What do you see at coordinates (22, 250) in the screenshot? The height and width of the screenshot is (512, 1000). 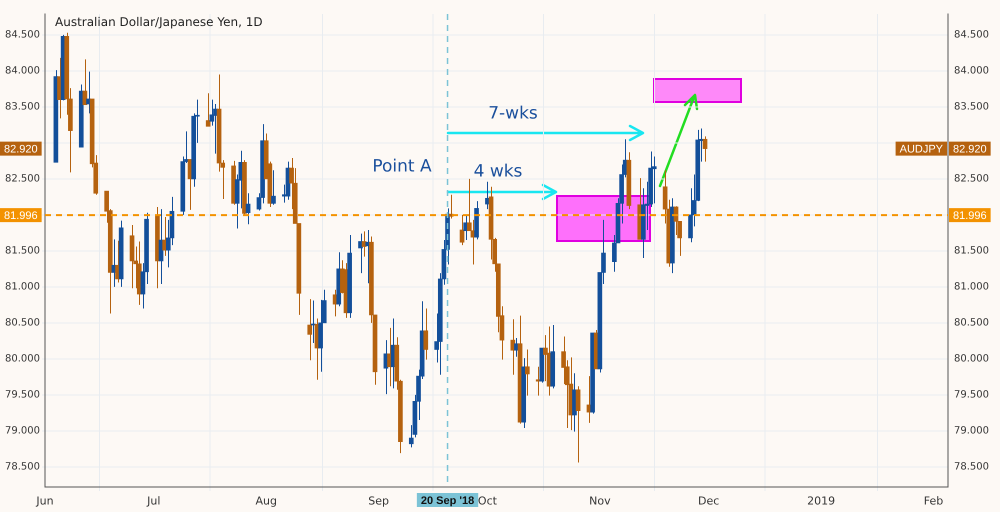 I see `y-tick-label: 81.500` at bounding box center [22, 250].